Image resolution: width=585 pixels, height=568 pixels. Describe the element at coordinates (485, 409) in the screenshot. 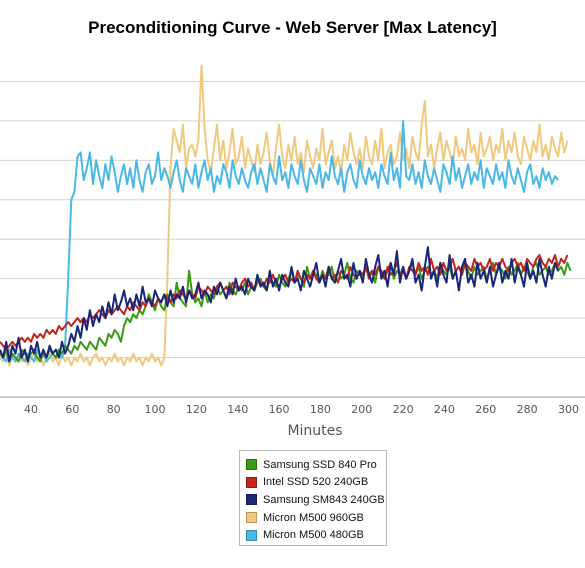

I see `x-tick-label: 260` at that location.